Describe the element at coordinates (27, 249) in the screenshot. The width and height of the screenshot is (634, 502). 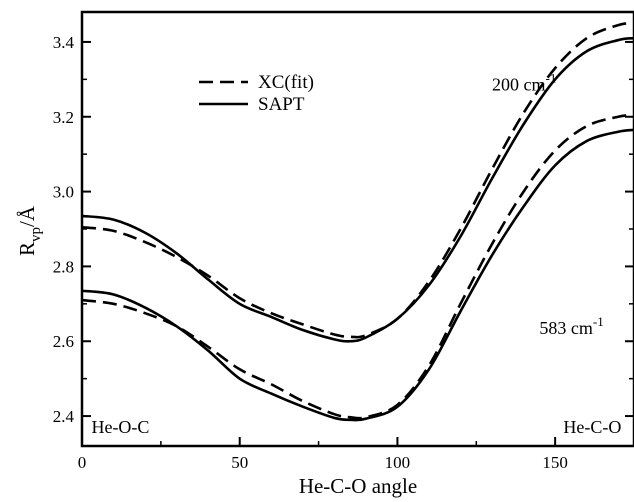
I see `y-axis-title-main: R` at that location.